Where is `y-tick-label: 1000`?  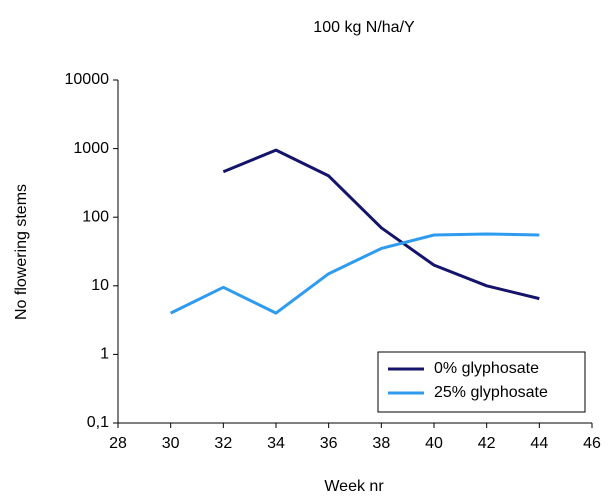
y-tick-label: 1000 is located at coordinates (91, 148).